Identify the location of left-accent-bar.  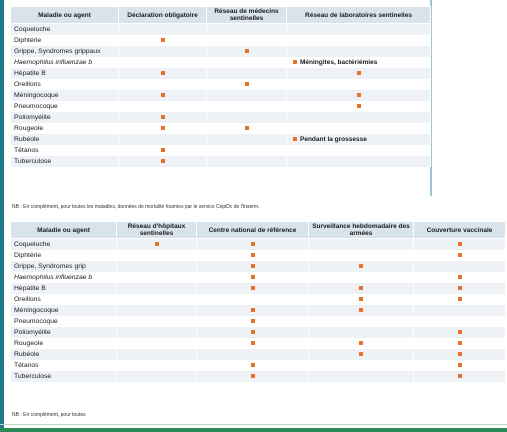
(2, 216).